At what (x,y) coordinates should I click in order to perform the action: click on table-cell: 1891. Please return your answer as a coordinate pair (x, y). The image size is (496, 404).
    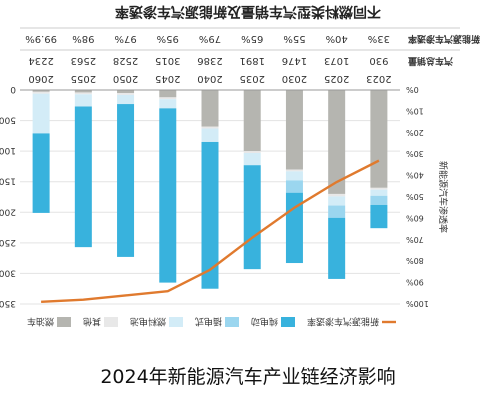
    Looking at the image, I should click on (251, 60).